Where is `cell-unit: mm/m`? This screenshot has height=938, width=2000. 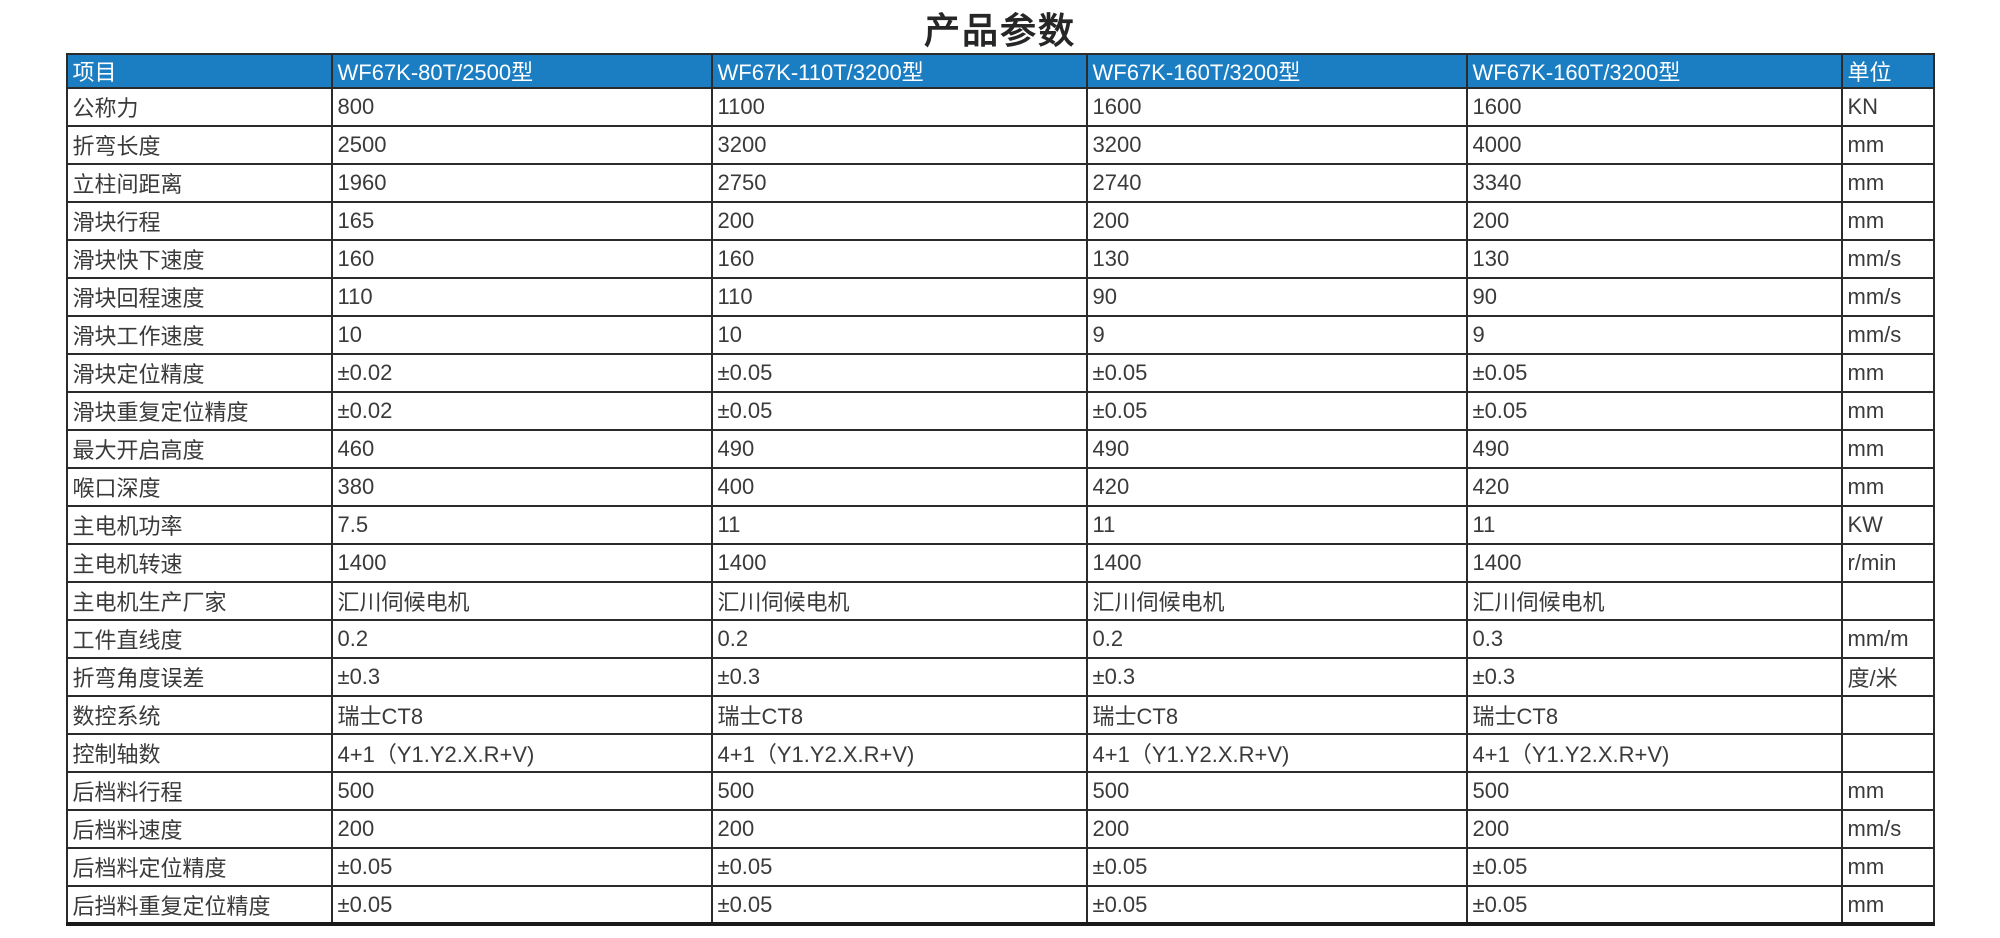
cell-unit: mm/m is located at coordinates (1887, 639).